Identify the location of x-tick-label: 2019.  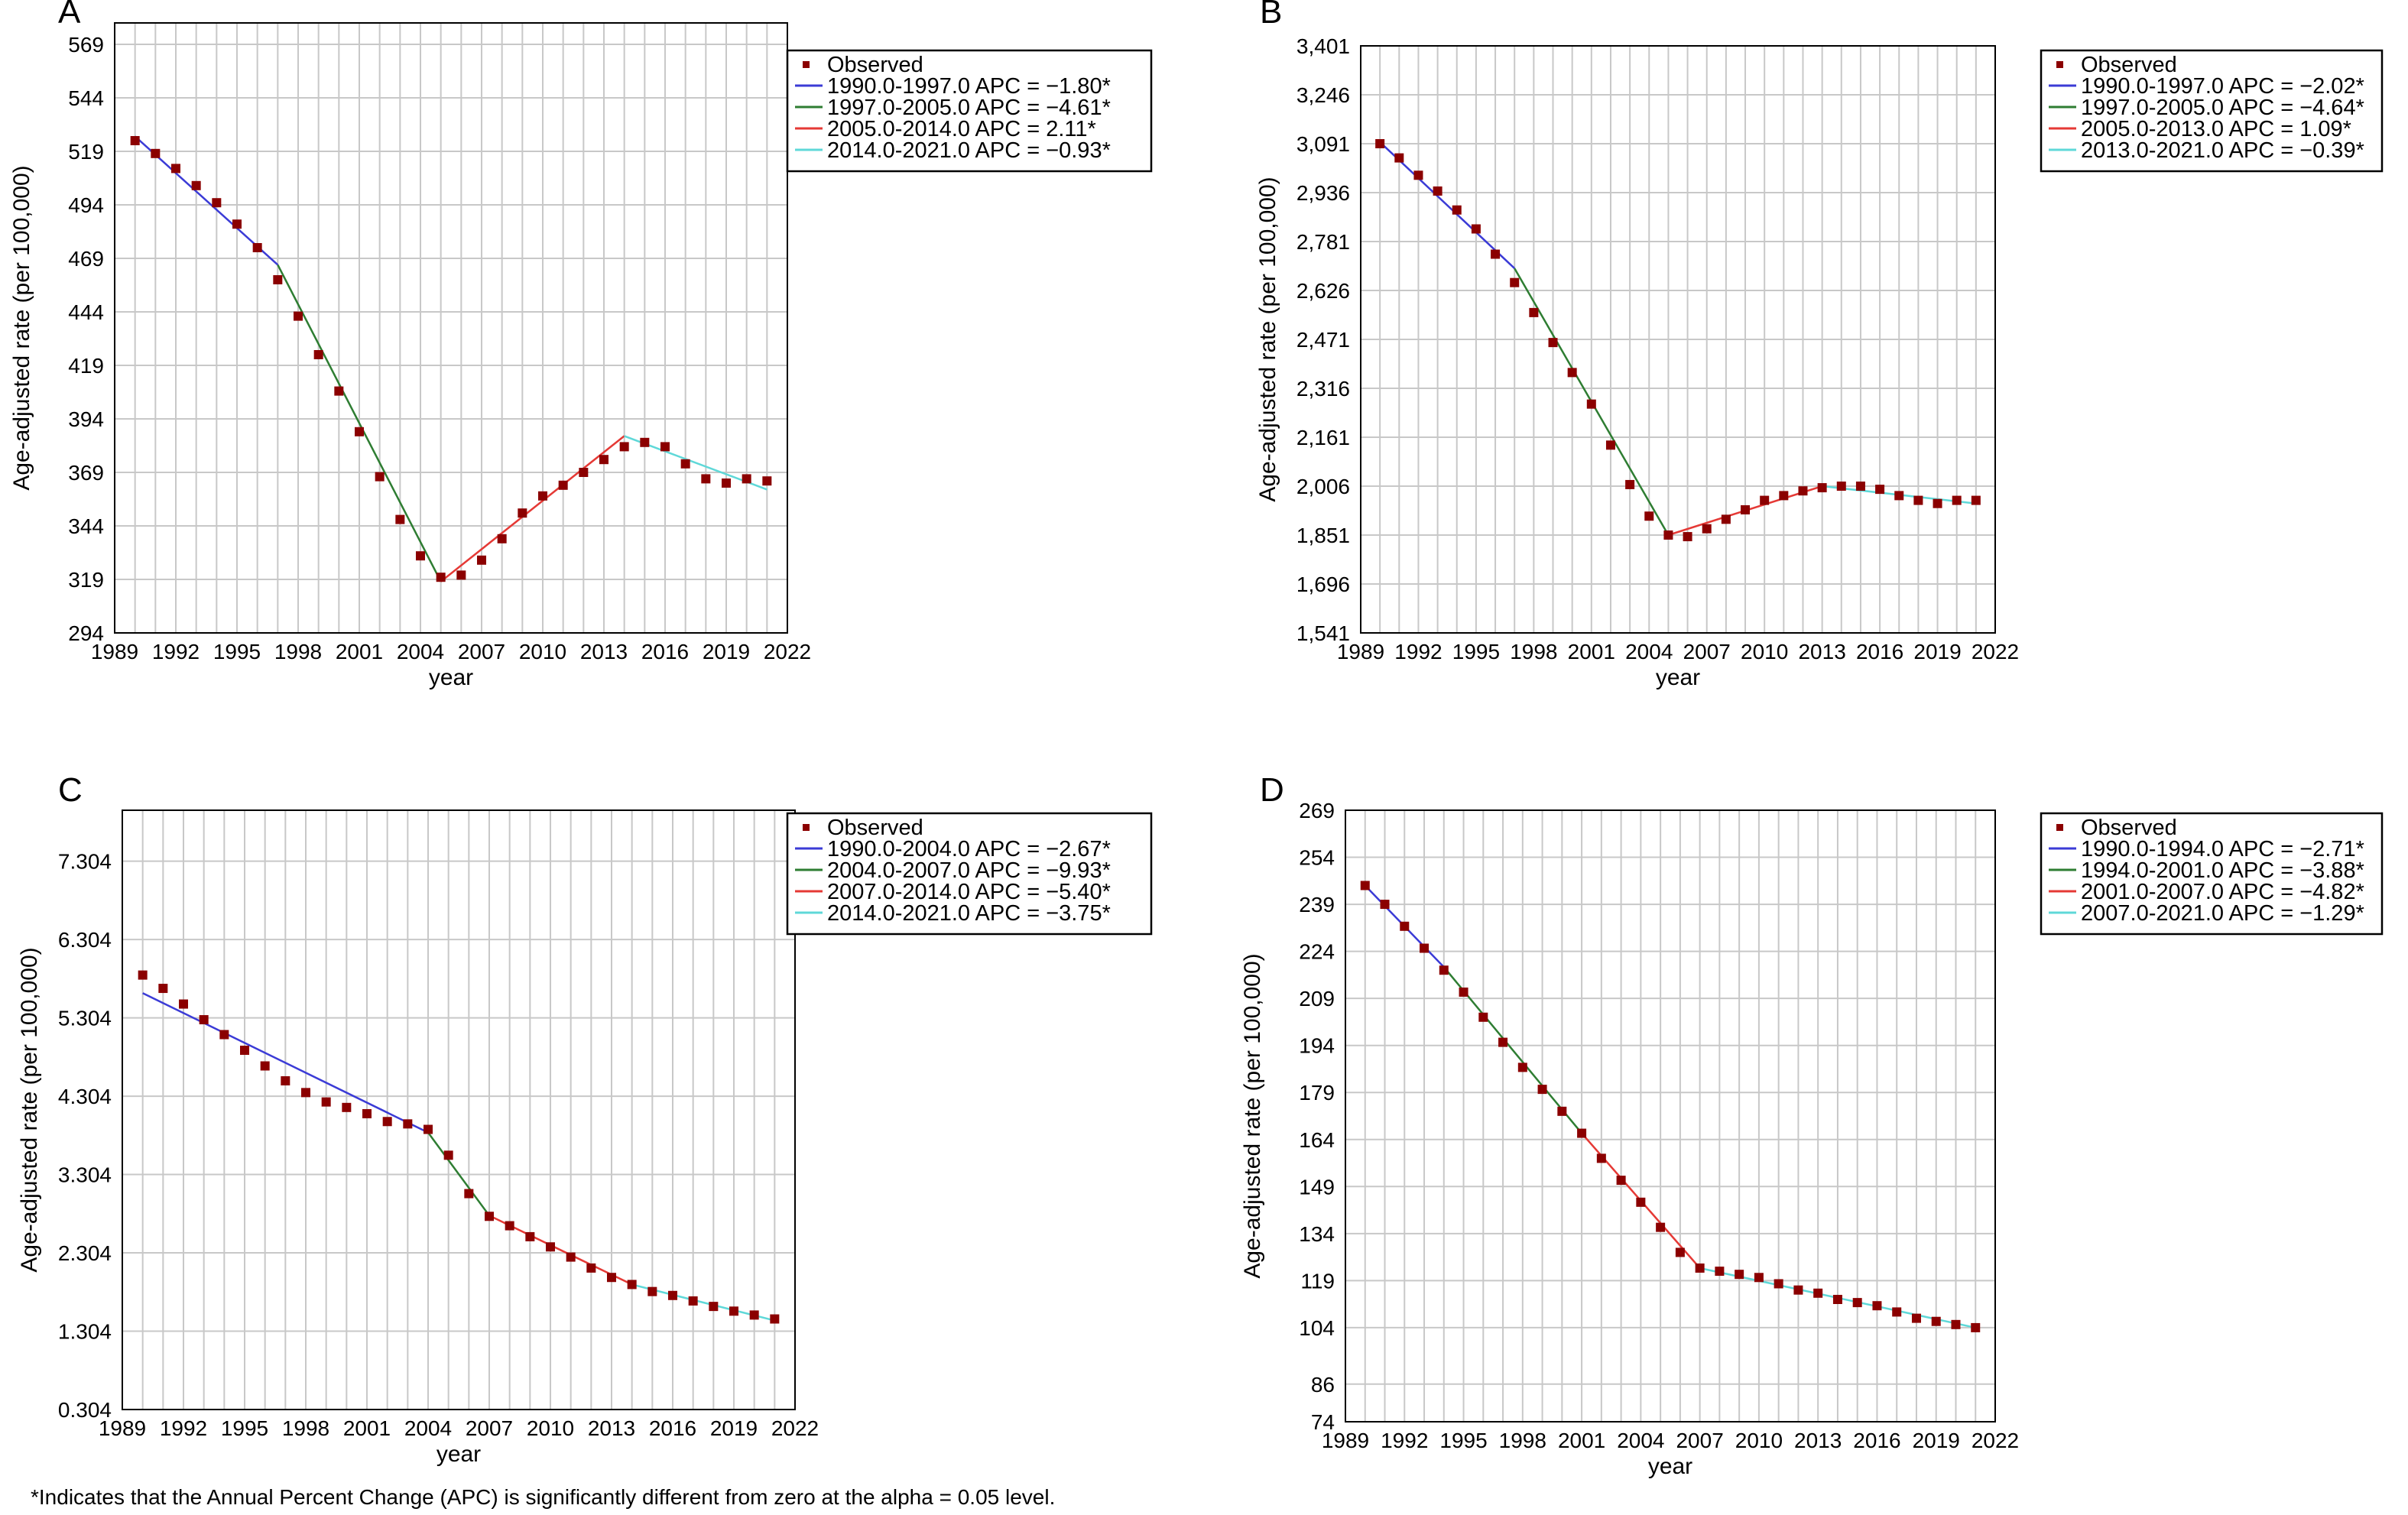
(1937, 651).